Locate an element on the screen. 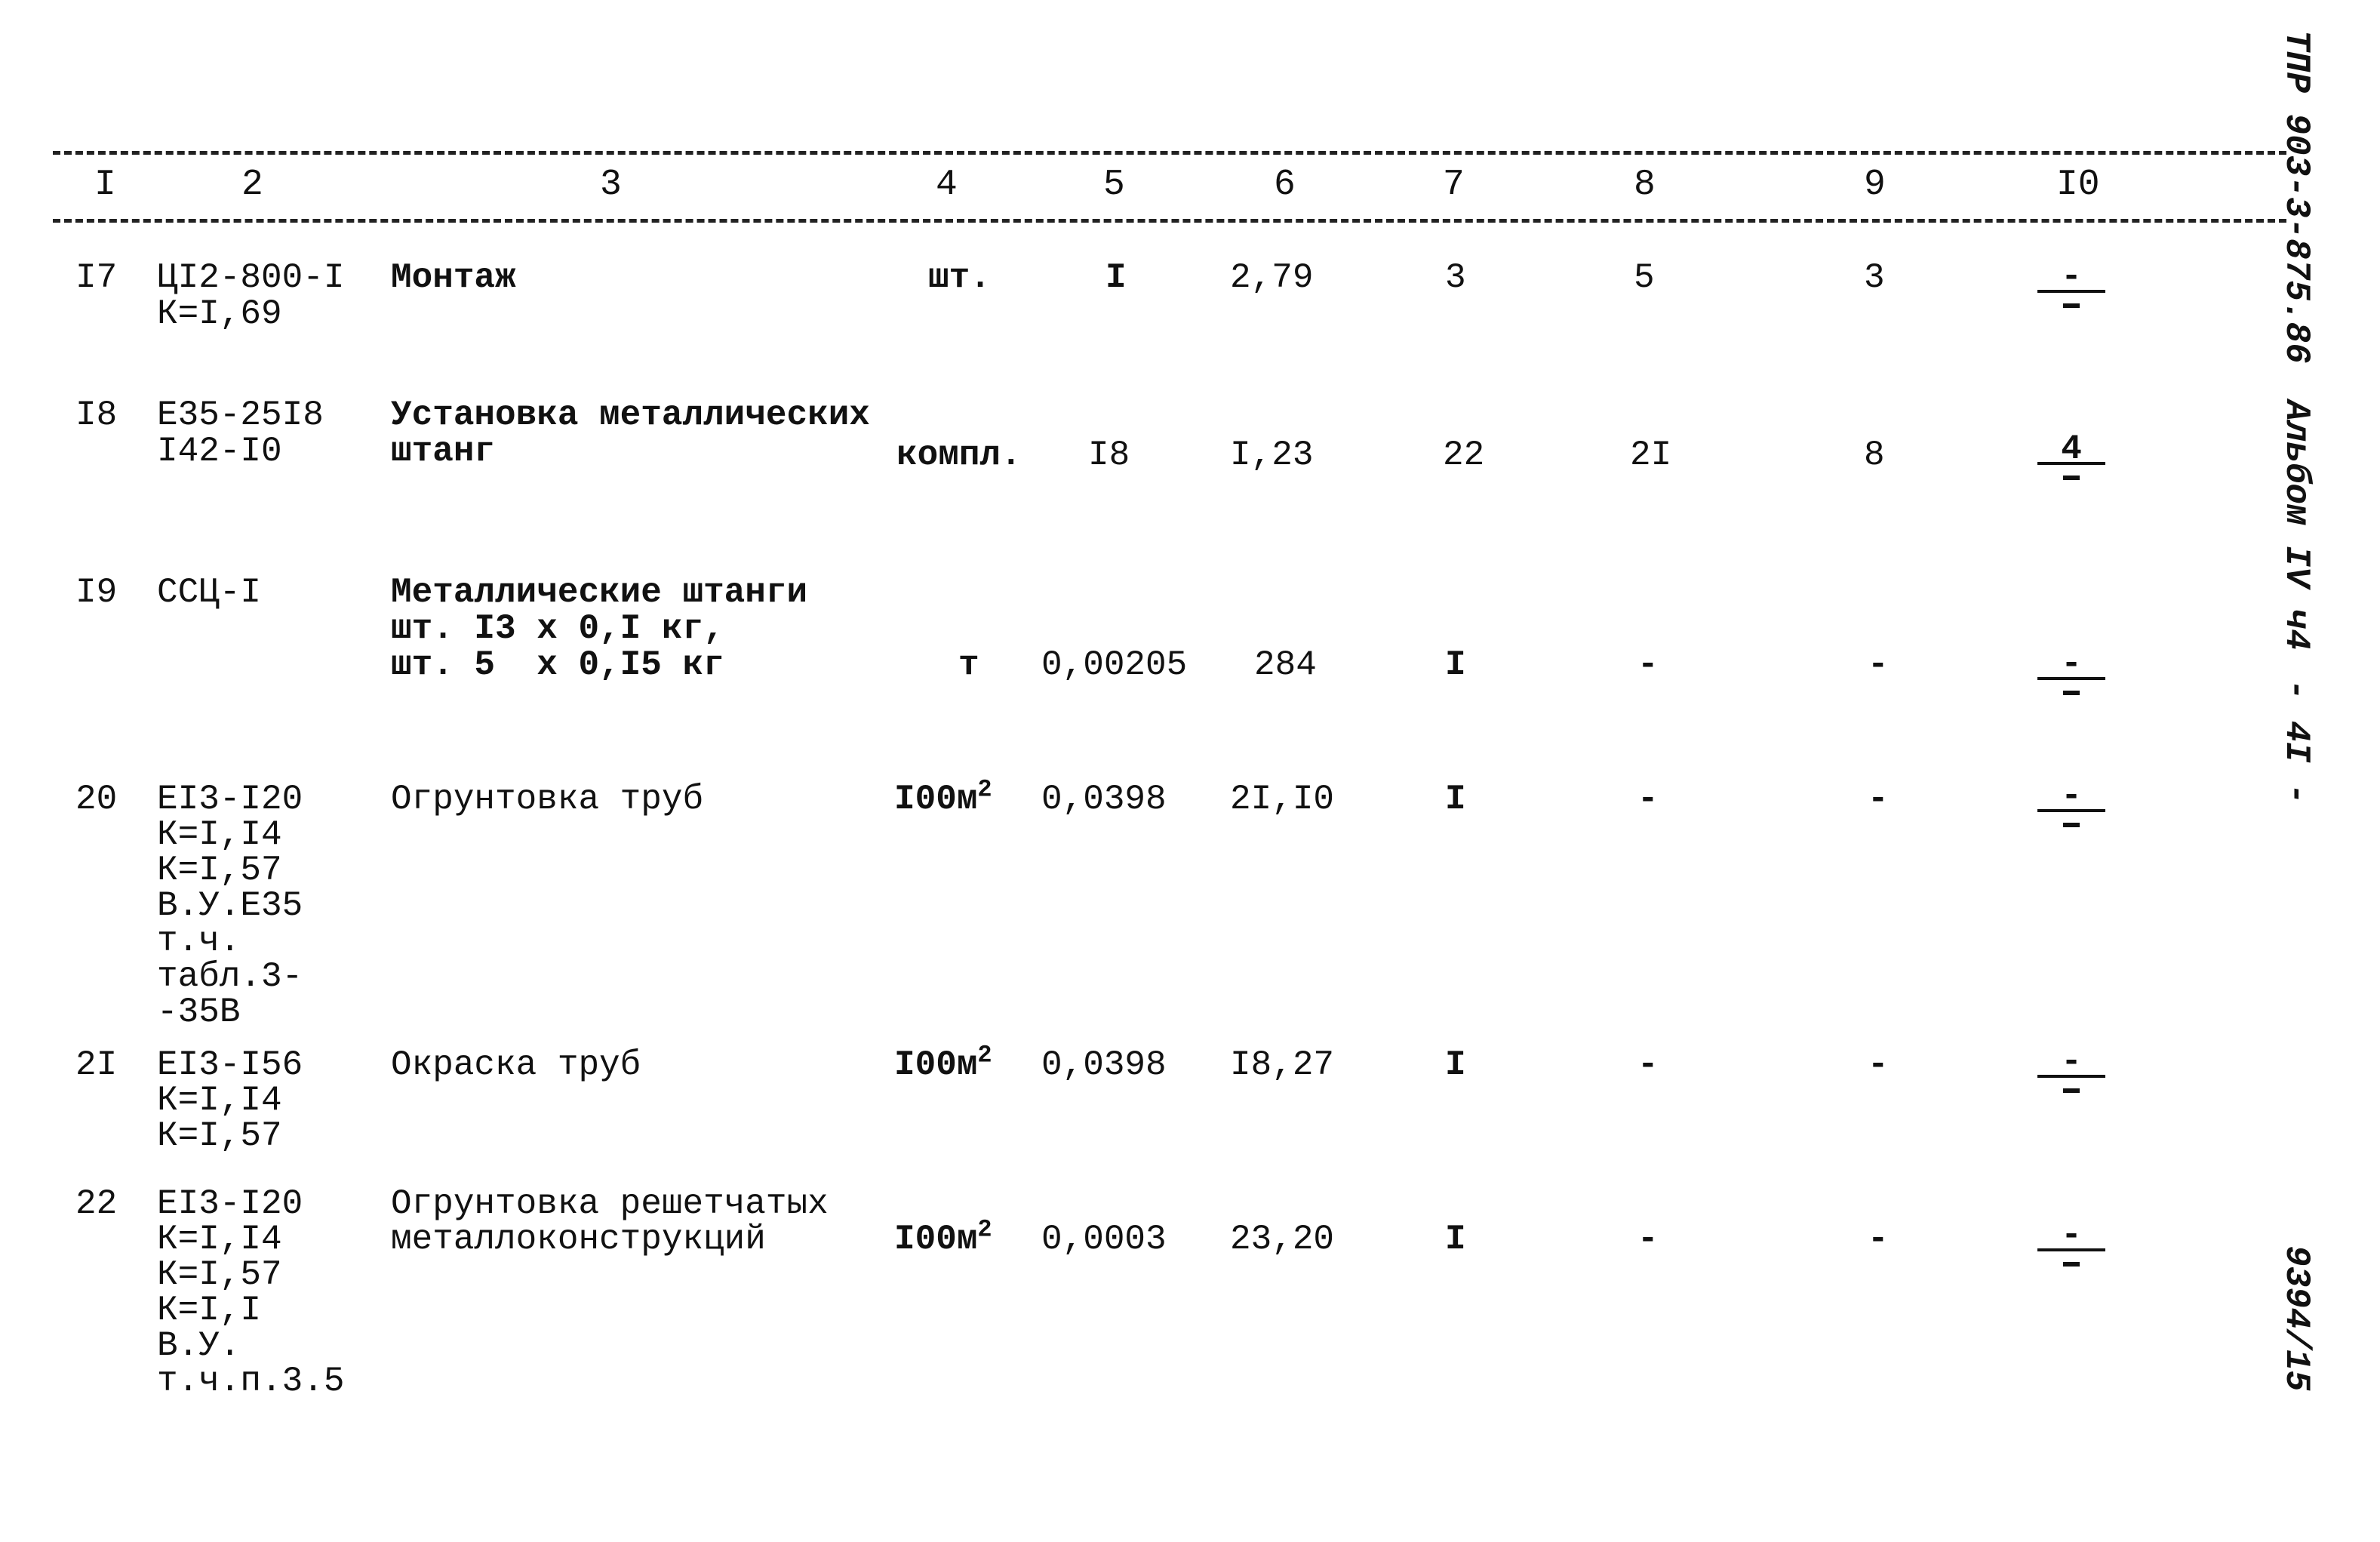 The width and height of the screenshot is (2380, 1542). row-number: 20 is located at coordinates (96, 799).